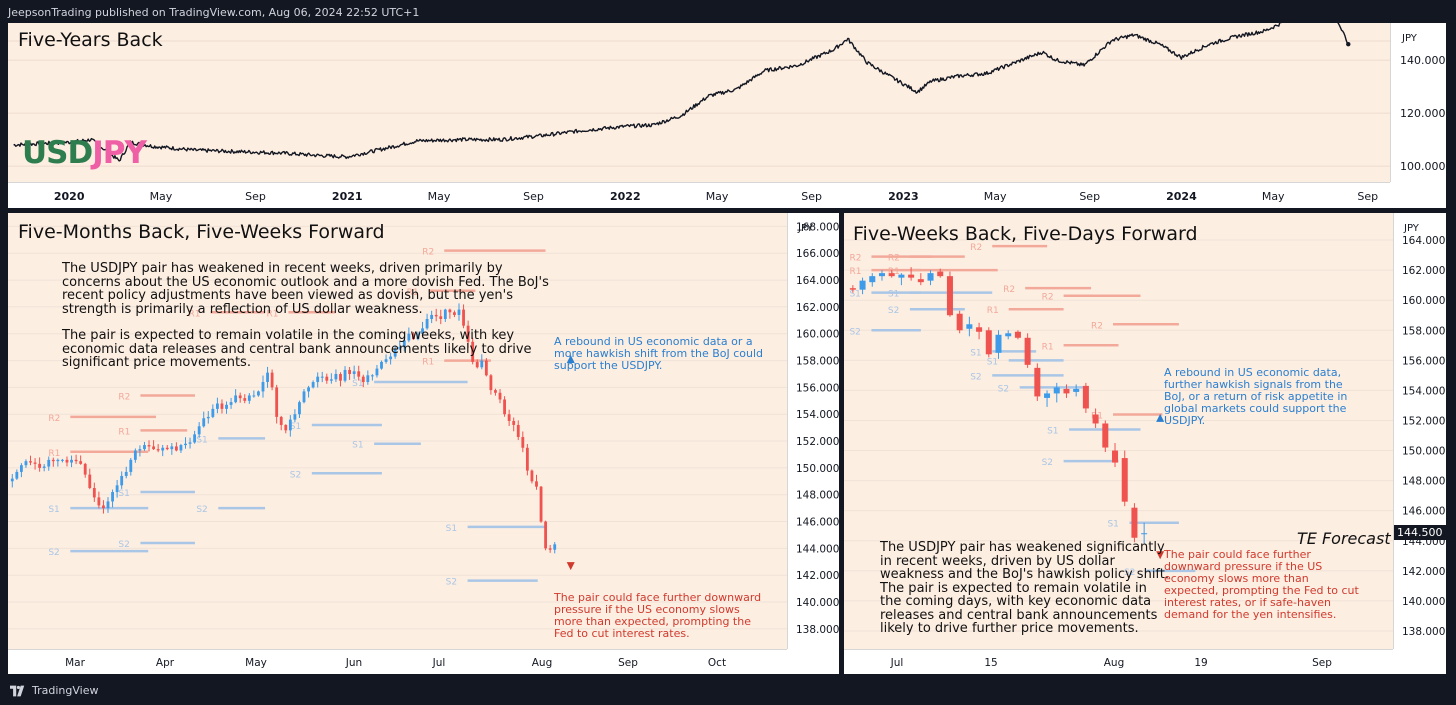 This screenshot has height=705, width=1456. I want to click on x-tick-label: Aug, so click(542, 663).